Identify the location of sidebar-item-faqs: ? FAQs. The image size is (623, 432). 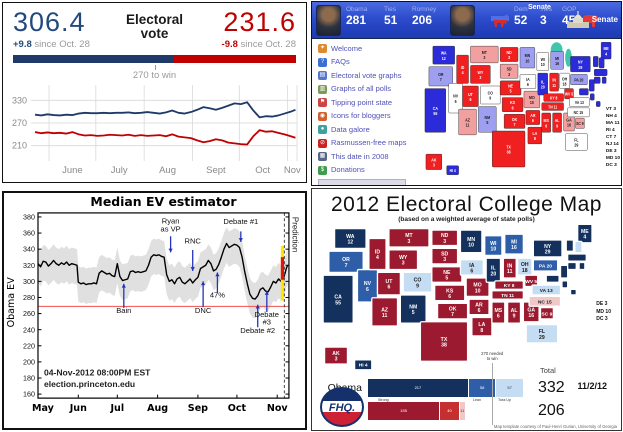
(368, 62).